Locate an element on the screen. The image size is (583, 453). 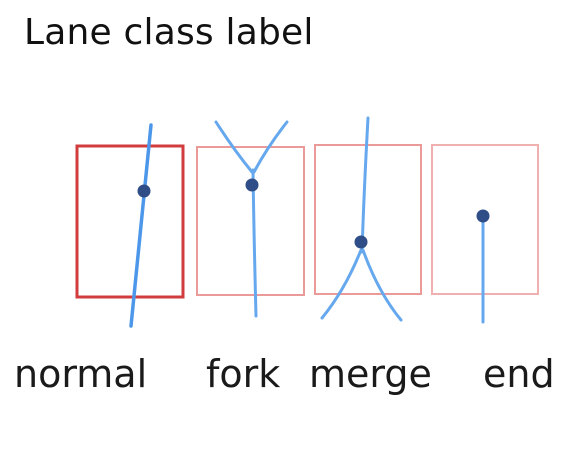
class-label-end: end is located at coordinates (519, 374).